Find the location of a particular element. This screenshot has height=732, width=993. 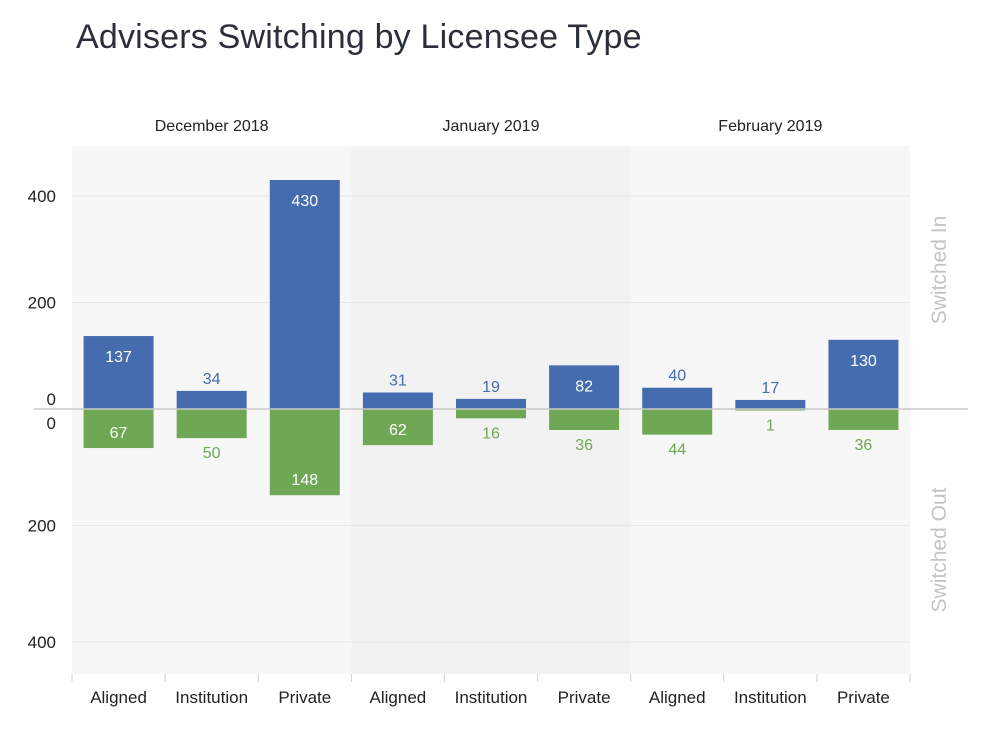

side-label-switched-out: Switched Out is located at coordinates (939, 549).